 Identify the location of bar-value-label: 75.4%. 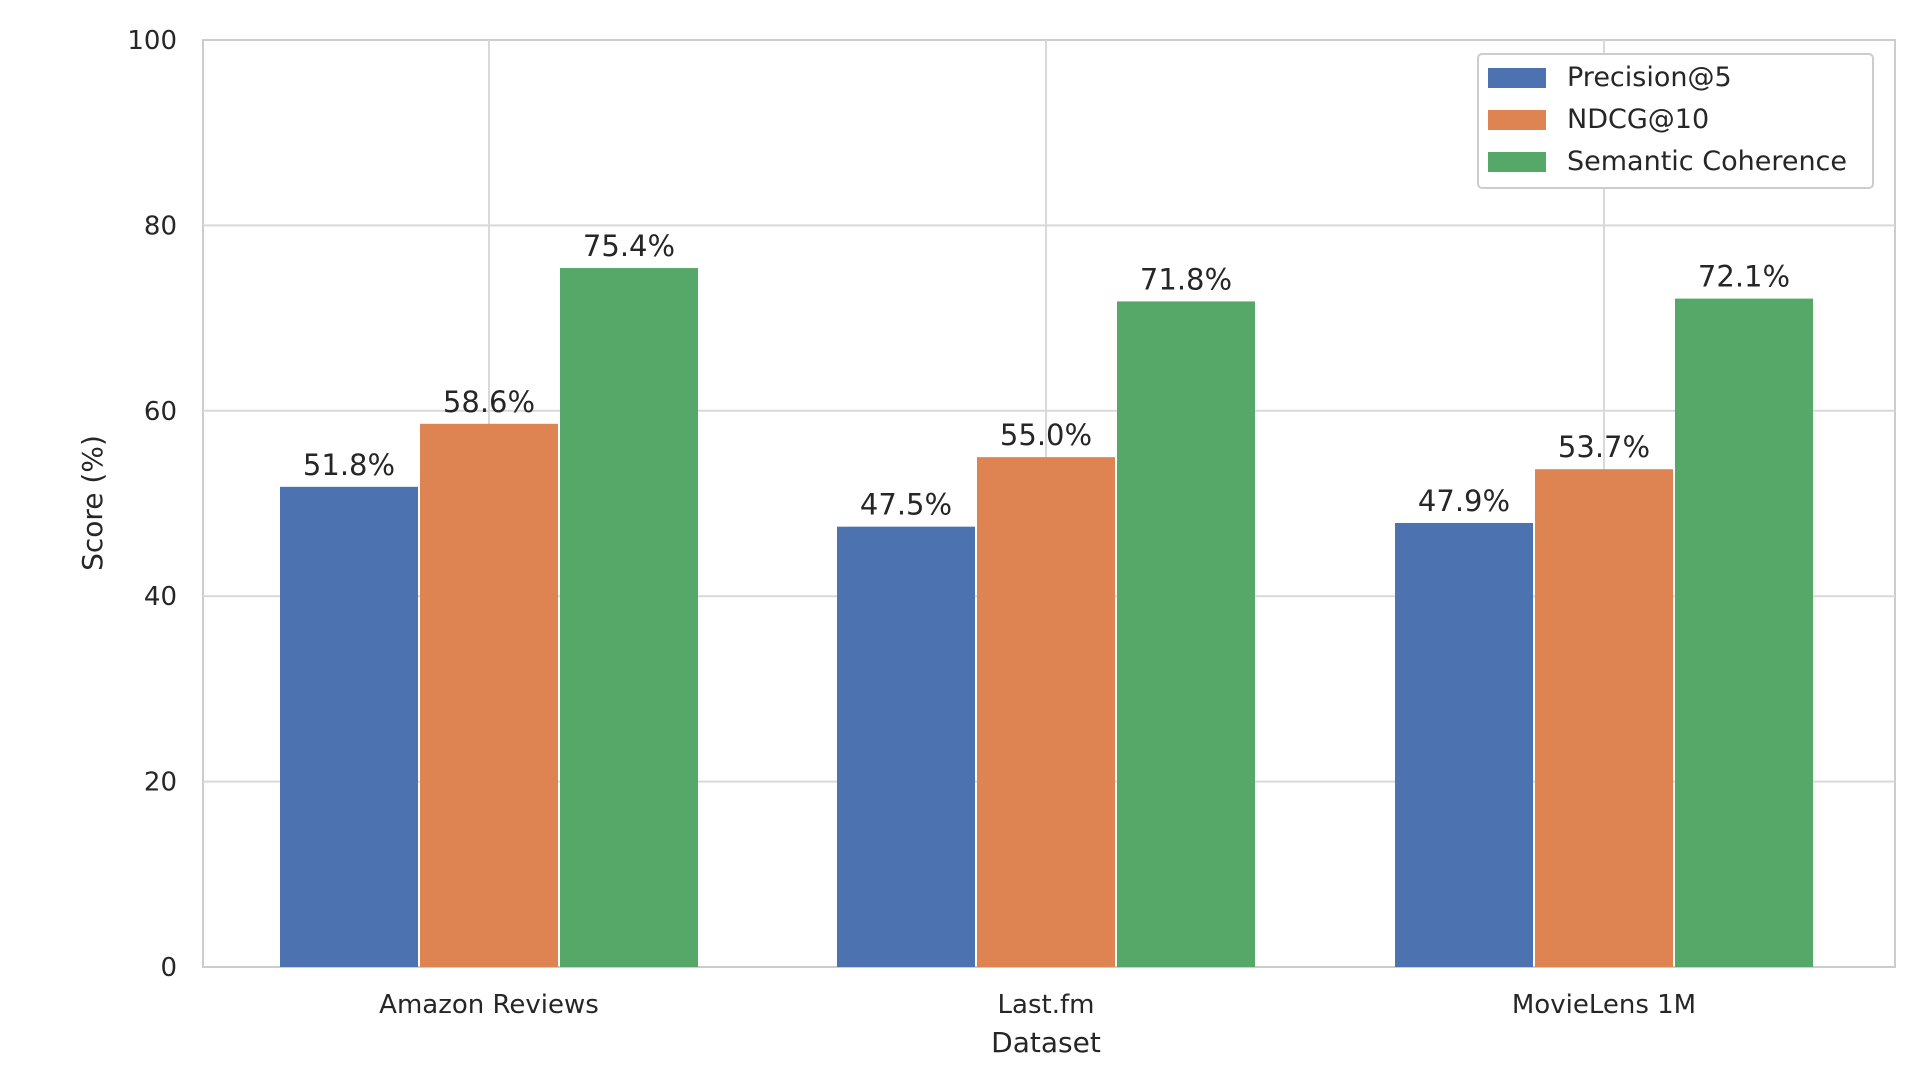
(629, 246).